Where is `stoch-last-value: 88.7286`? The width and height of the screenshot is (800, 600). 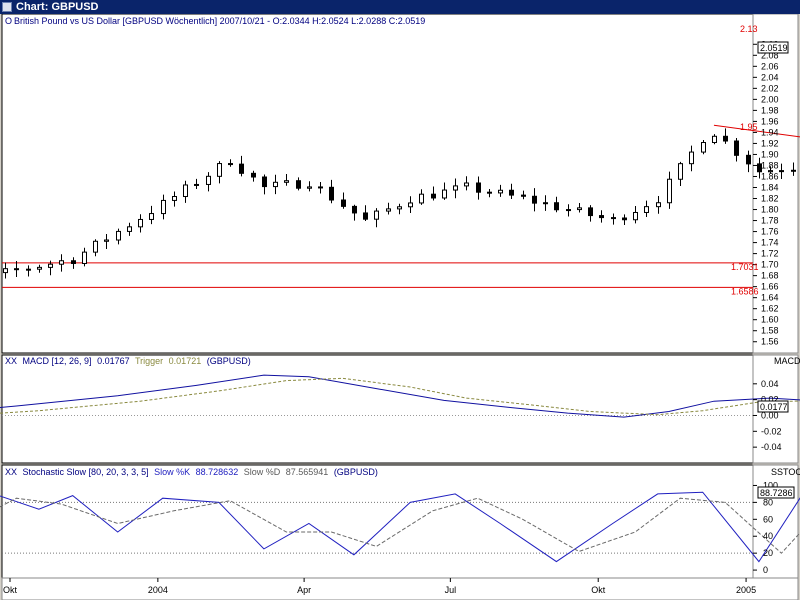 stoch-last-value: 88.7286 is located at coordinates (776, 493).